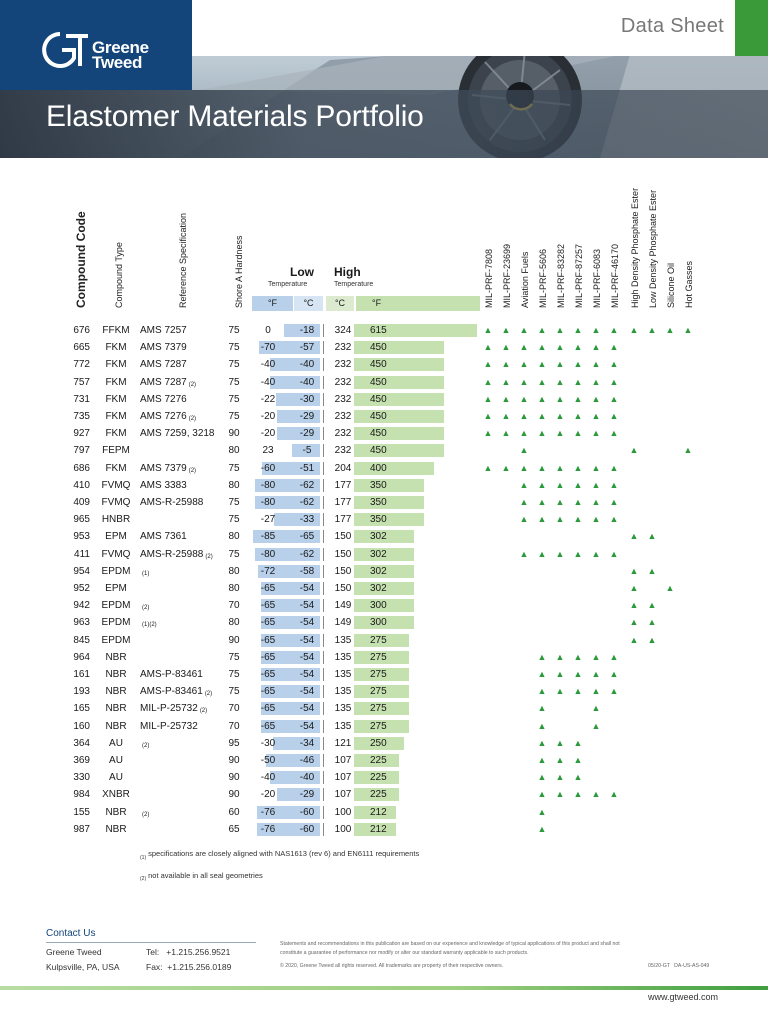  Describe the element at coordinates (184, 468) in the screenshot. I see `reference-spec: AMS 7379 (2)` at that location.